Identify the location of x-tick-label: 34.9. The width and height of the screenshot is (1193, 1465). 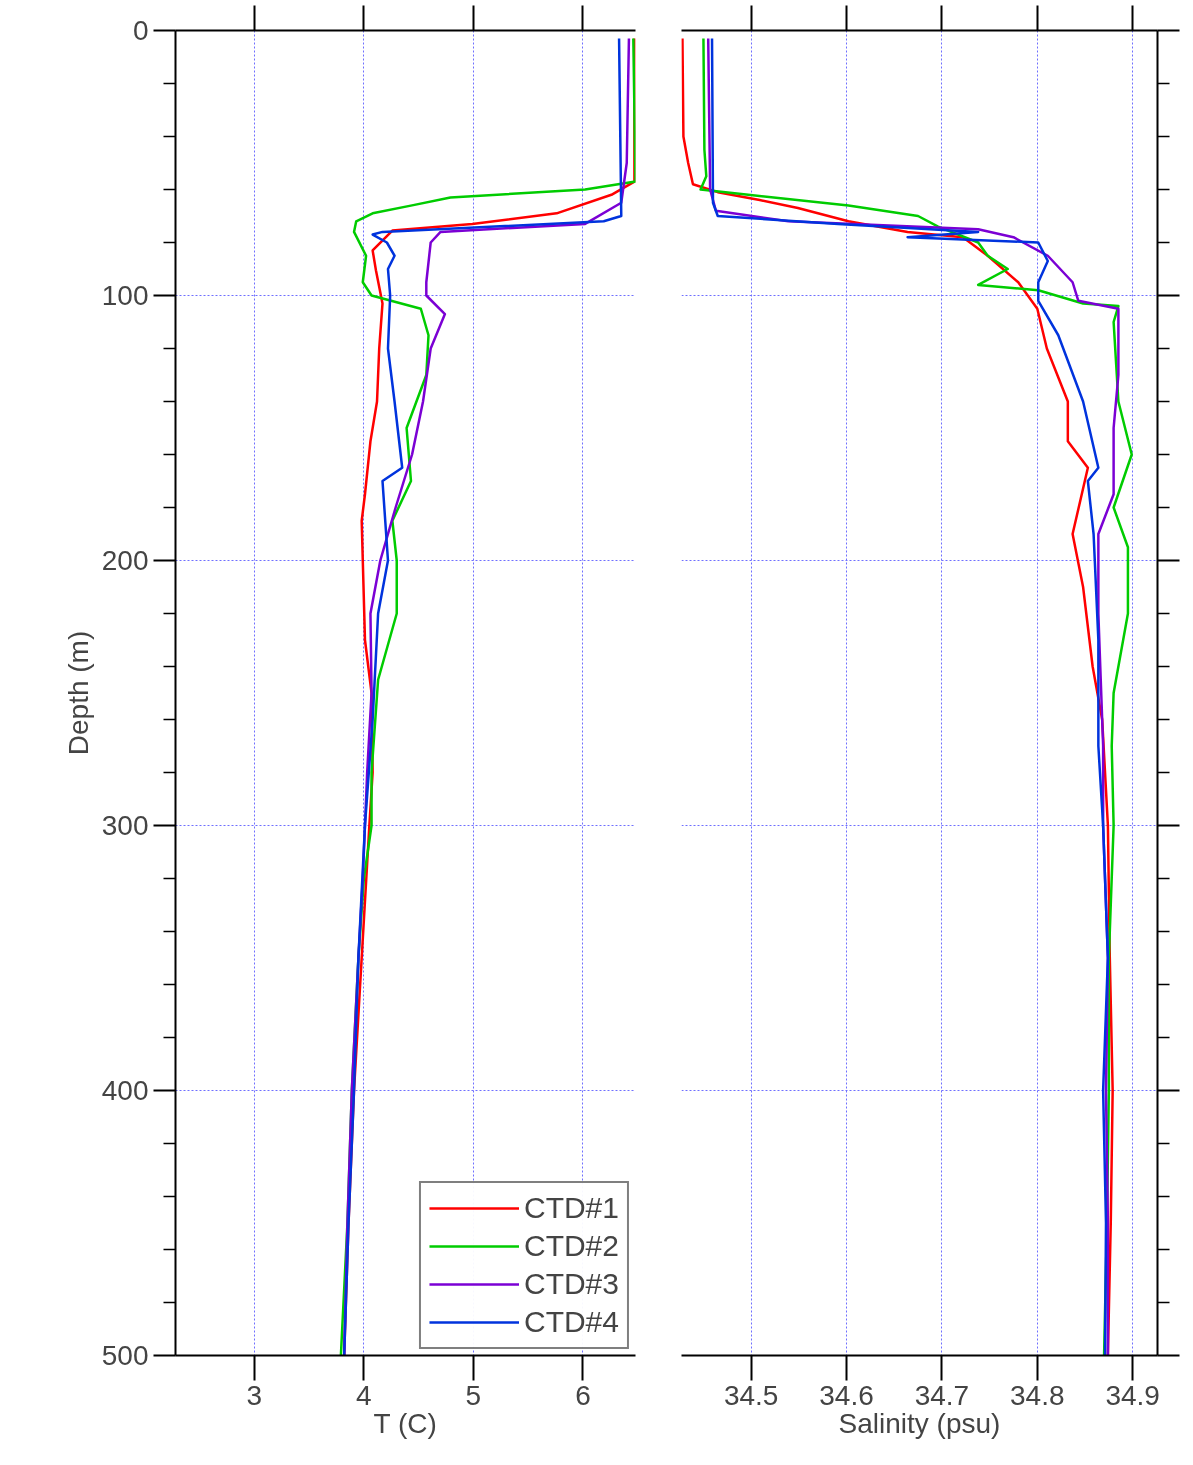
(1132, 1395).